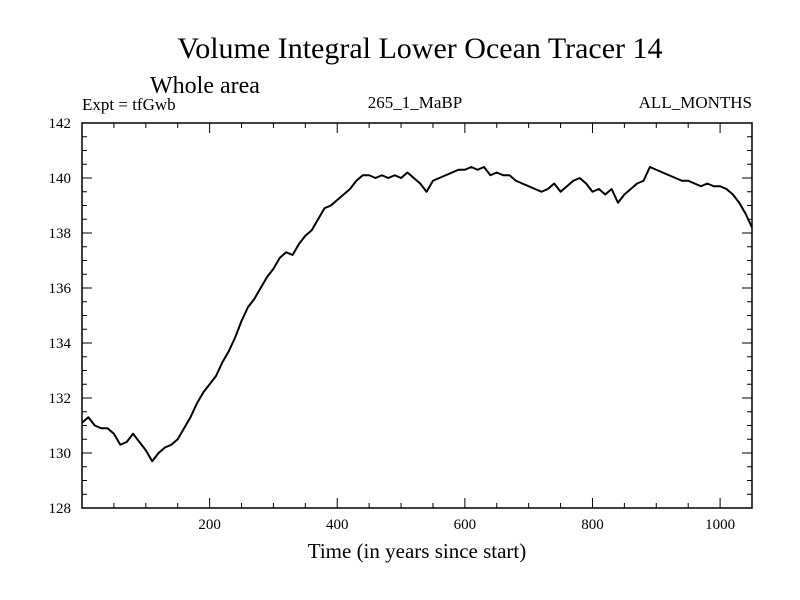  Describe the element at coordinates (720, 525) in the screenshot. I see `x-tick-label: 1000` at that location.